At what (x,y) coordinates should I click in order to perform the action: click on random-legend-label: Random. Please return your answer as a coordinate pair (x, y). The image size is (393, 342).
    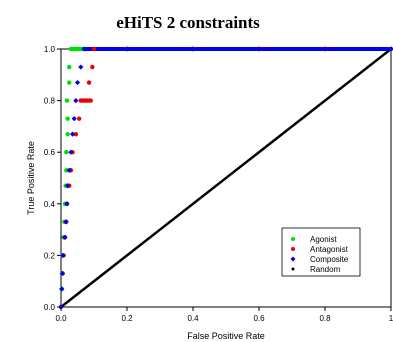
    Looking at the image, I should click on (325, 269).